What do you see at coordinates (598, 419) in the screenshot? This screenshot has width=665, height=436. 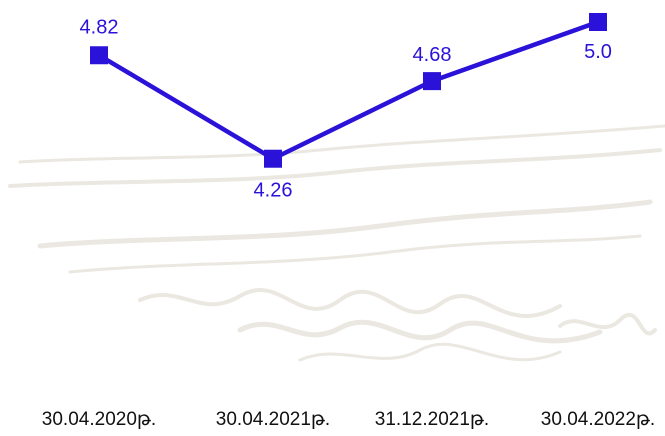 I see `x-tick-label: 30.04.2022թ.` at bounding box center [598, 419].